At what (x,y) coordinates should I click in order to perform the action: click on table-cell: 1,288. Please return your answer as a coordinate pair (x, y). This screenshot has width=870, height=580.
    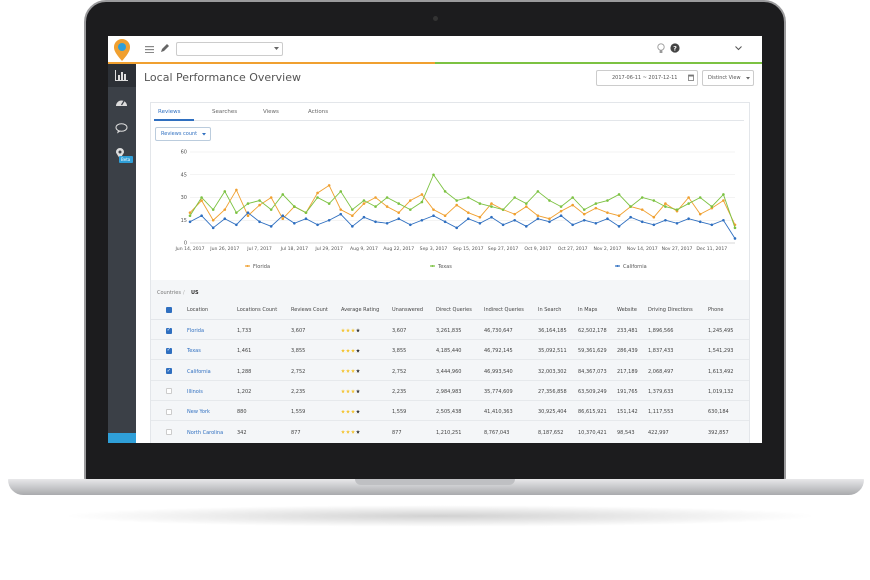
    Looking at the image, I should click on (244, 371).